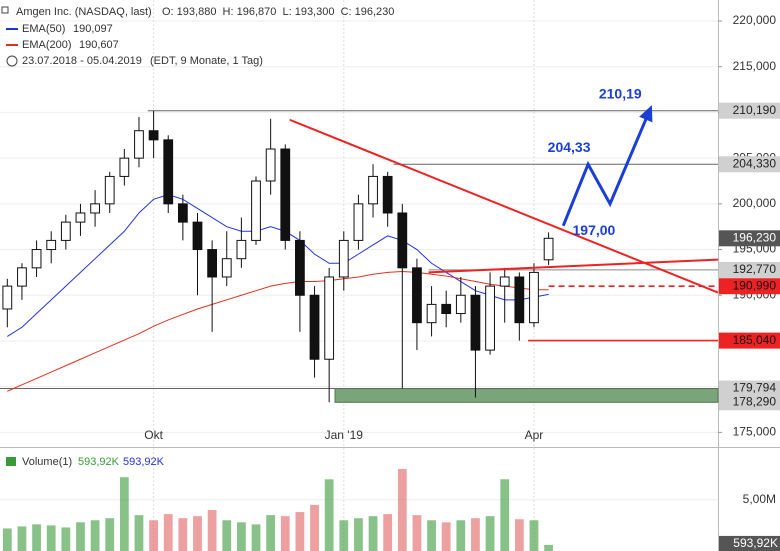 This screenshot has height=551, width=780. I want to click on support-zone, so click(526, 395).